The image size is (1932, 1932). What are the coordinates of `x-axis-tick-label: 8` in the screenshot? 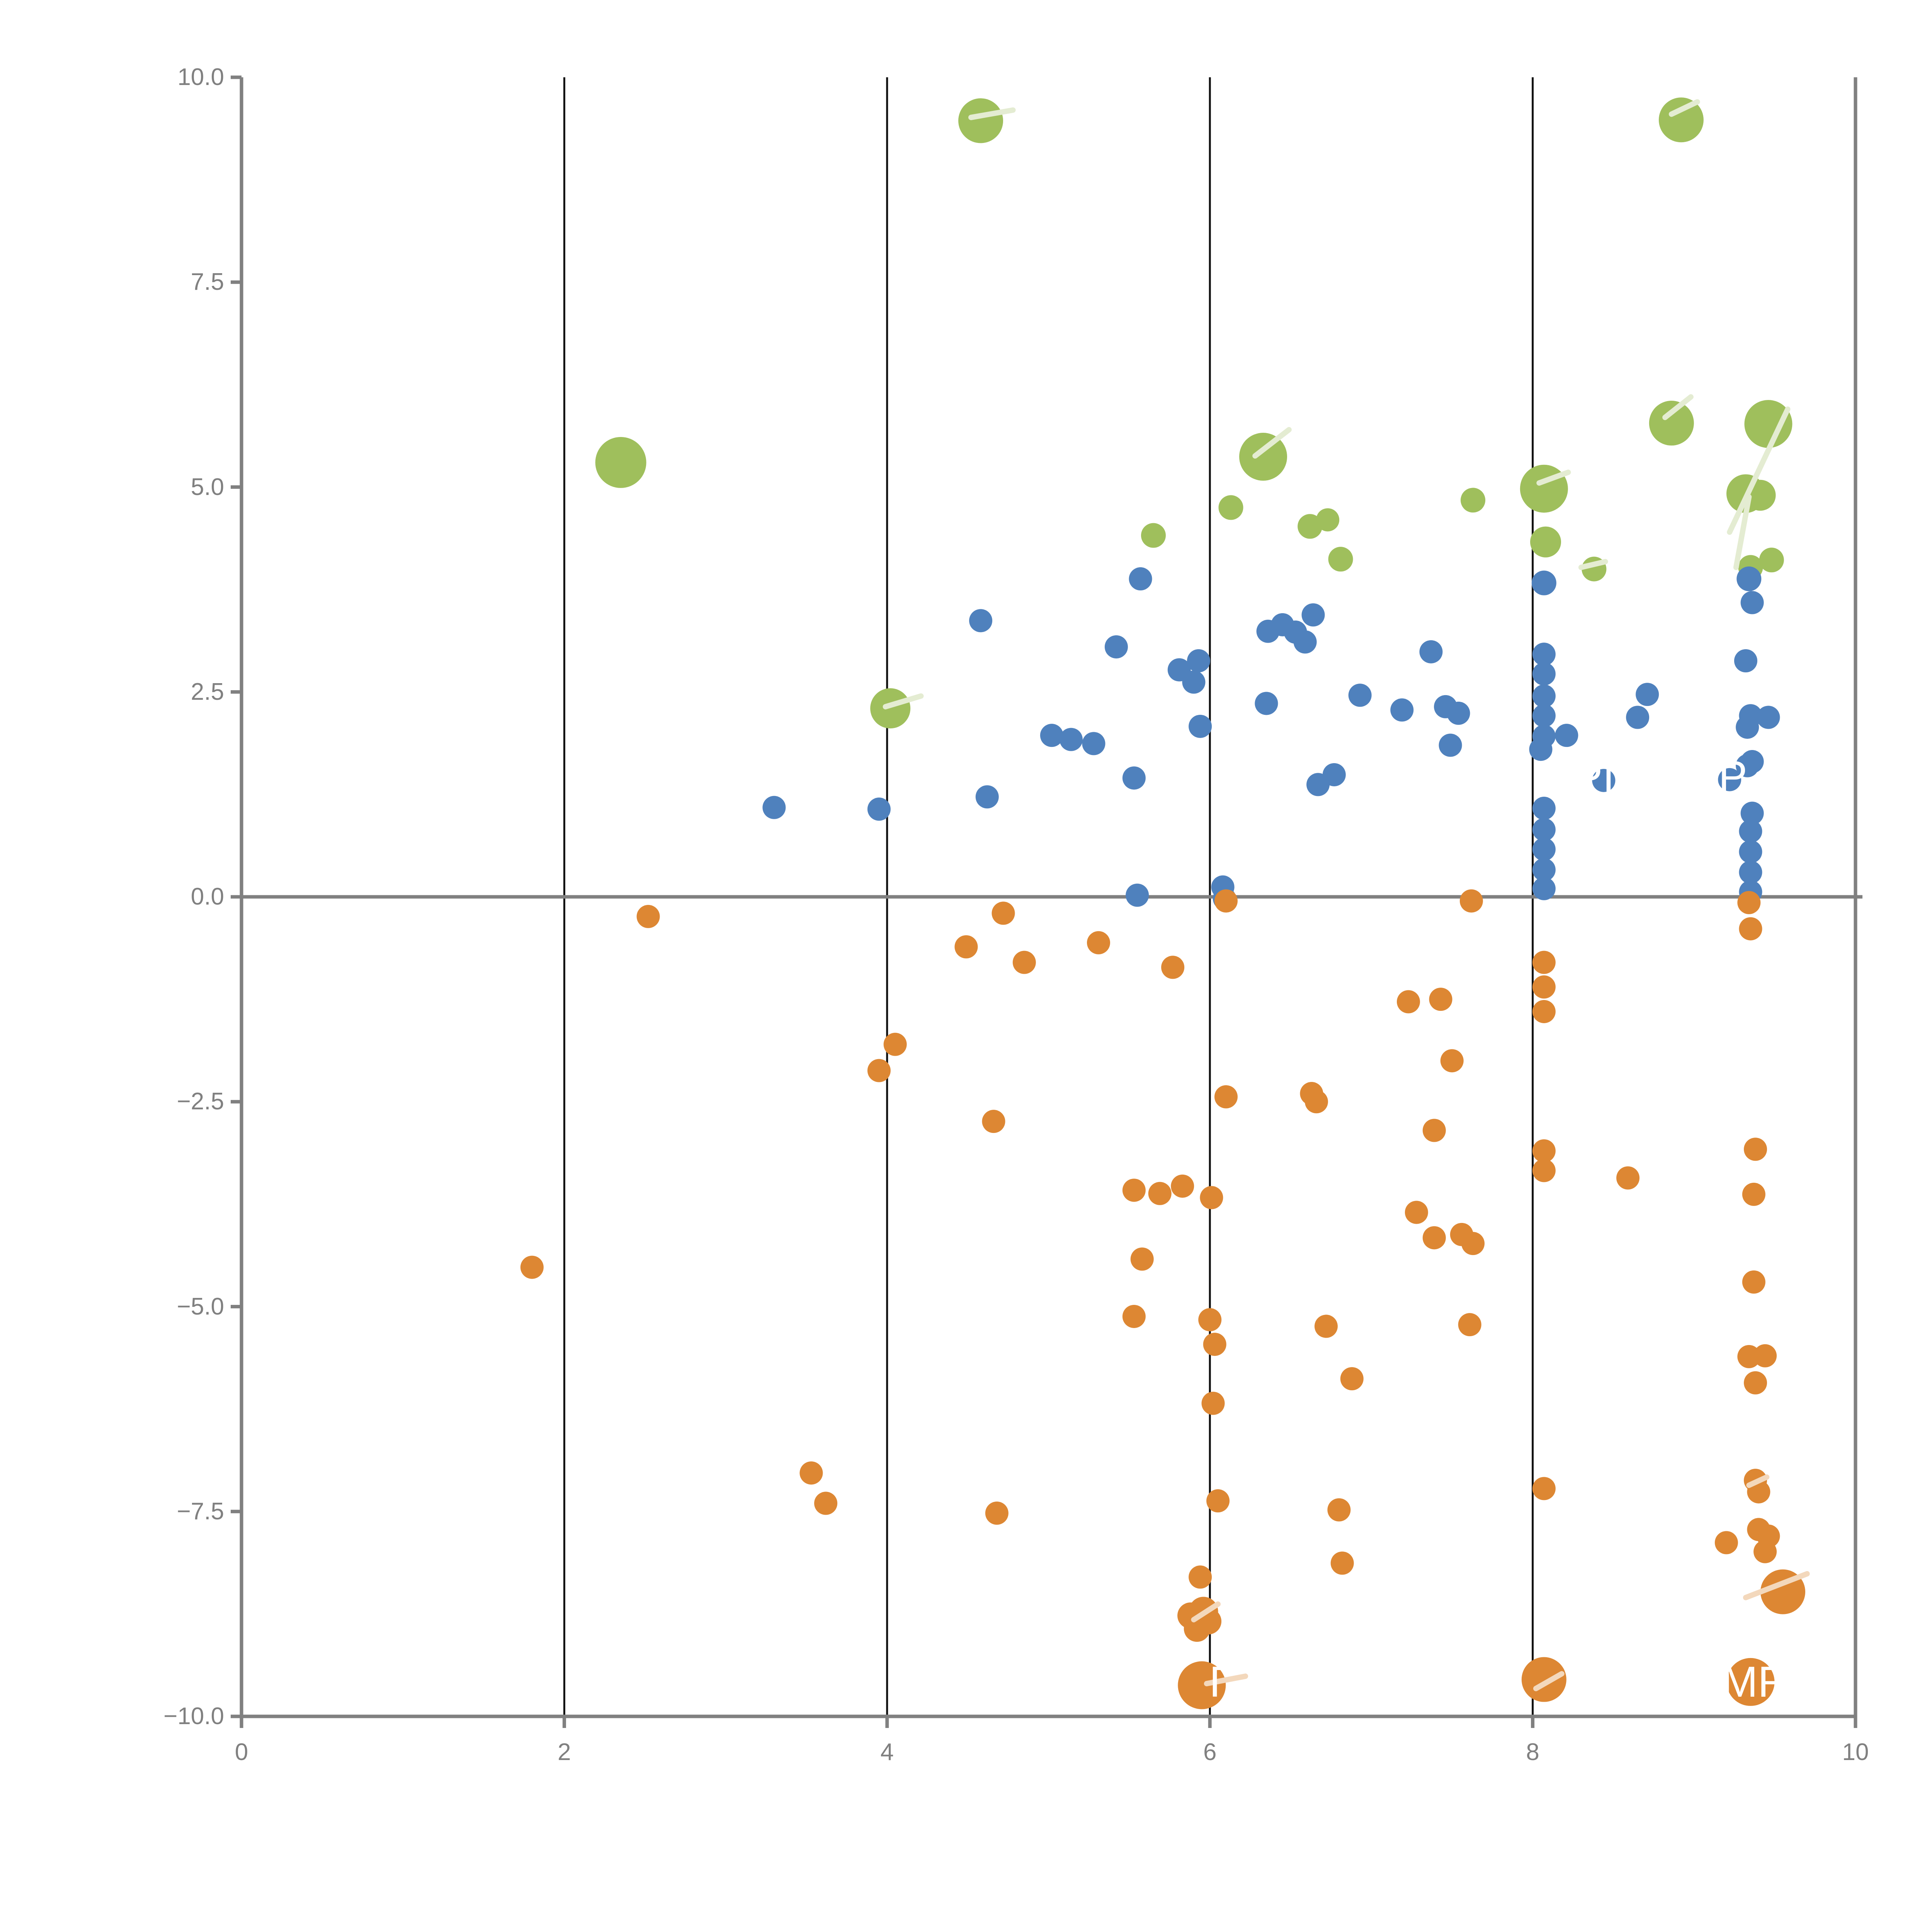 It's located at (1532, 1752).